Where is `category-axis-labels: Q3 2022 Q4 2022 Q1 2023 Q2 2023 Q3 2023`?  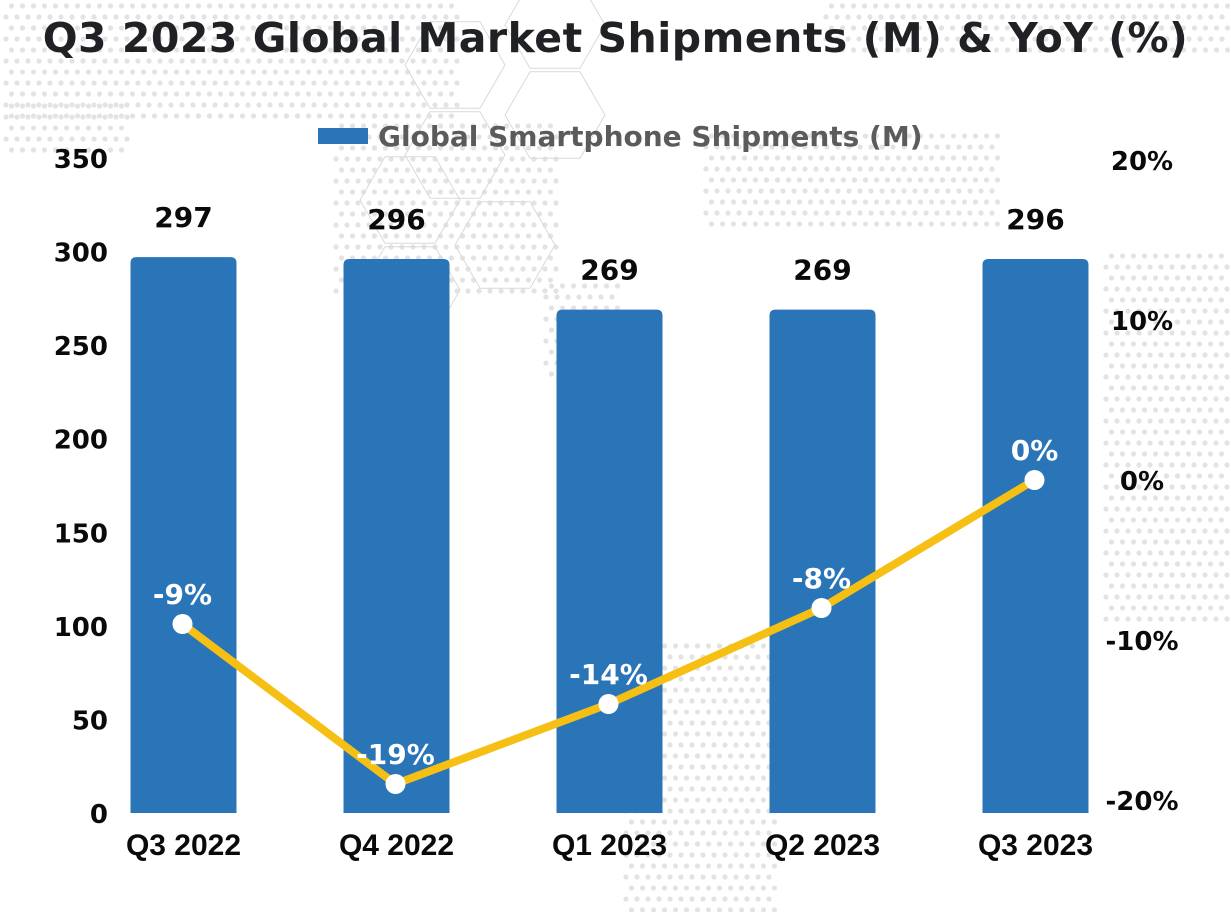
category-axis-labels: Q3 2022 Q4 2022 Q1 2023 Q2 2023 Q3 2023 is located at coordinates (609, 845).